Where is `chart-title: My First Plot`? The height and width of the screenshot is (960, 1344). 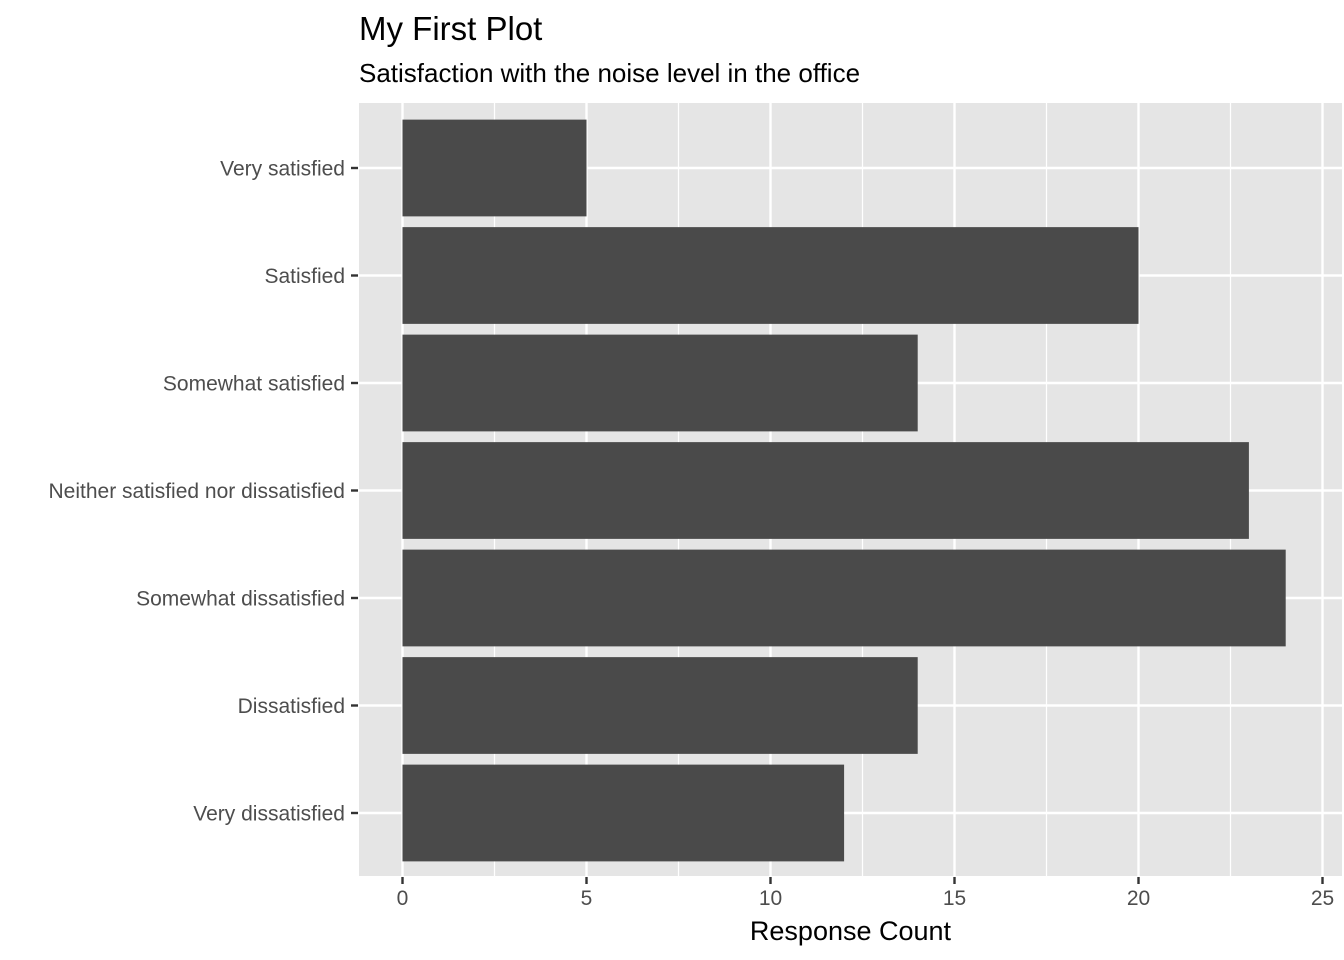
chart-title: My First Plot is located at coordinates (450, 28).